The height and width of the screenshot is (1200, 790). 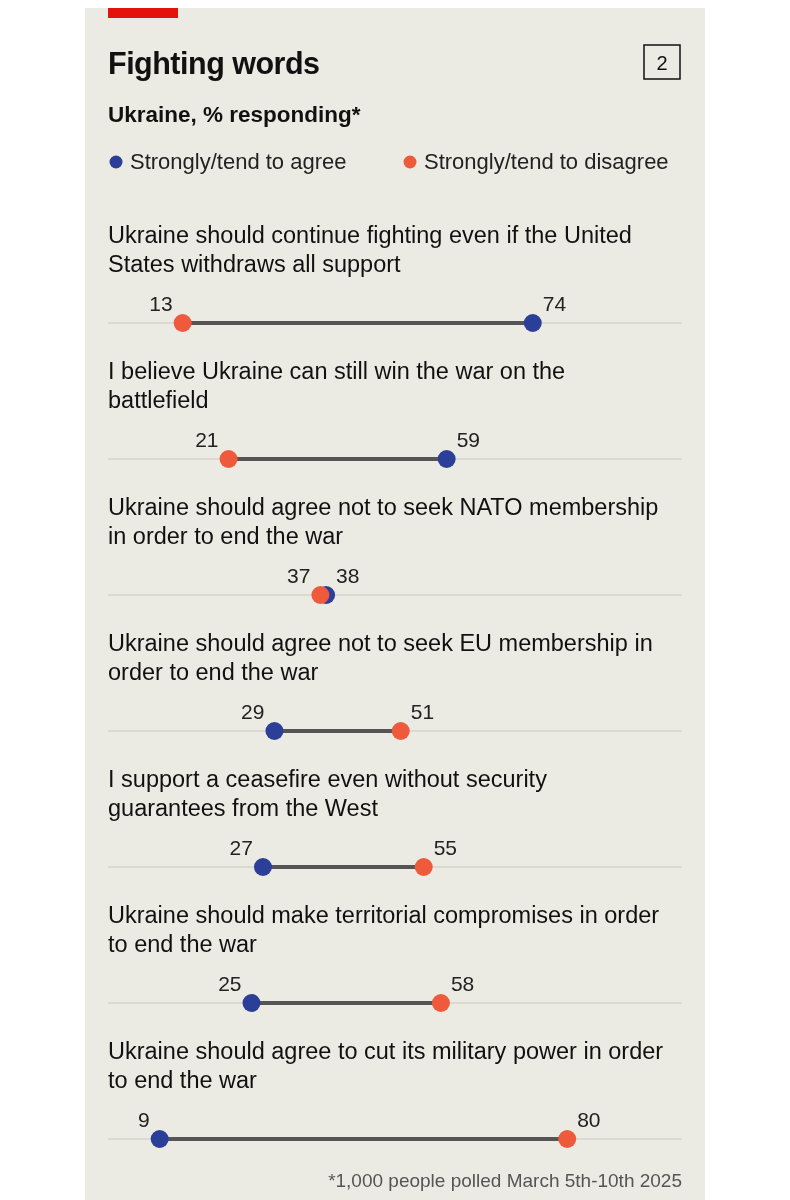 I want to click on y-tick-label: Ukraine should continue fighting even if the United States withdraws all support, so click(x=370, y=249).